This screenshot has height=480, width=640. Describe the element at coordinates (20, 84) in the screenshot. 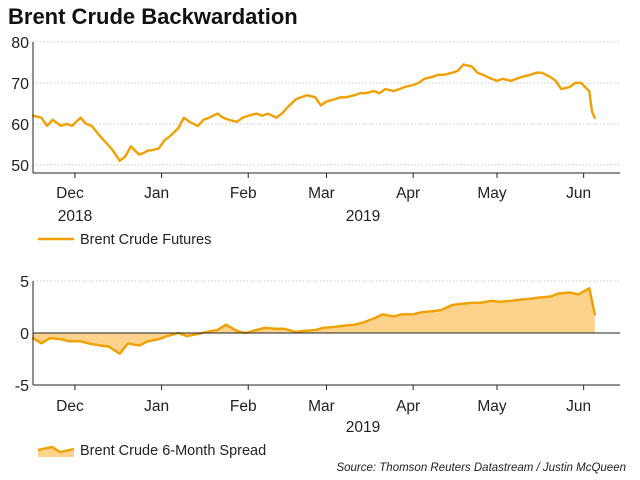

I see `y-tick-label: 70` at that location.